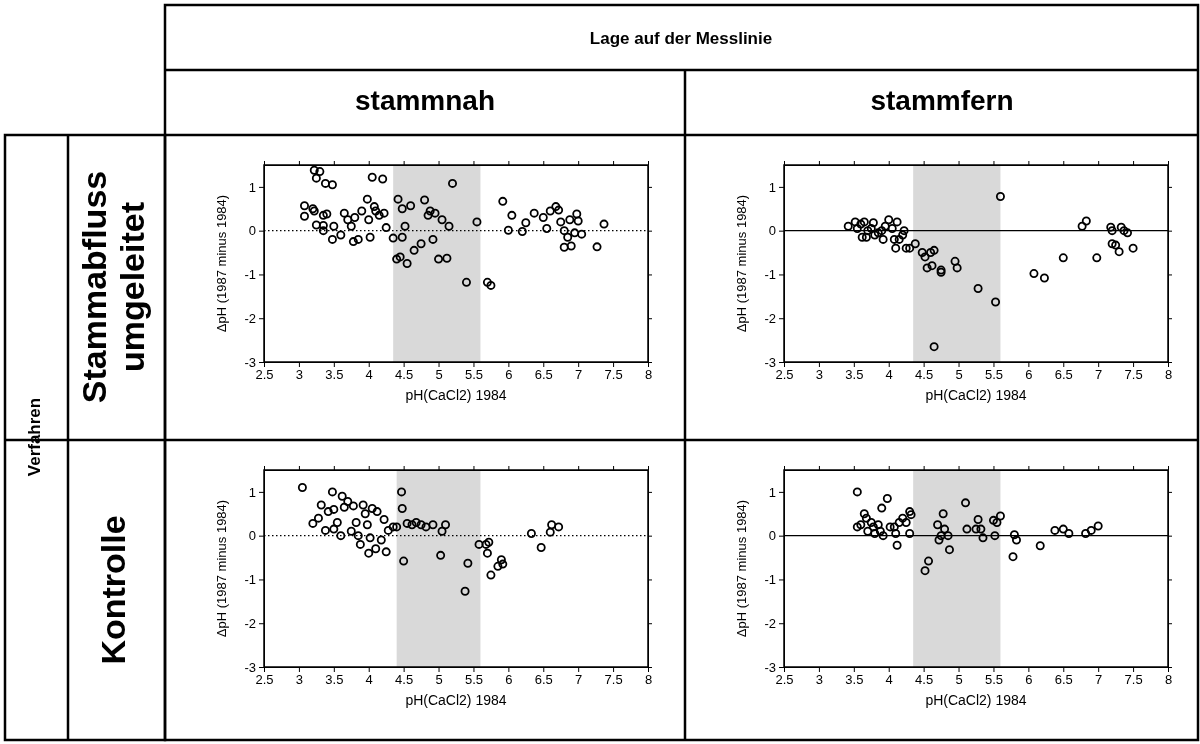 The image size is (1200, 744). I want to click on text: Stammabfluss umgeleitet, so click(113, 287).